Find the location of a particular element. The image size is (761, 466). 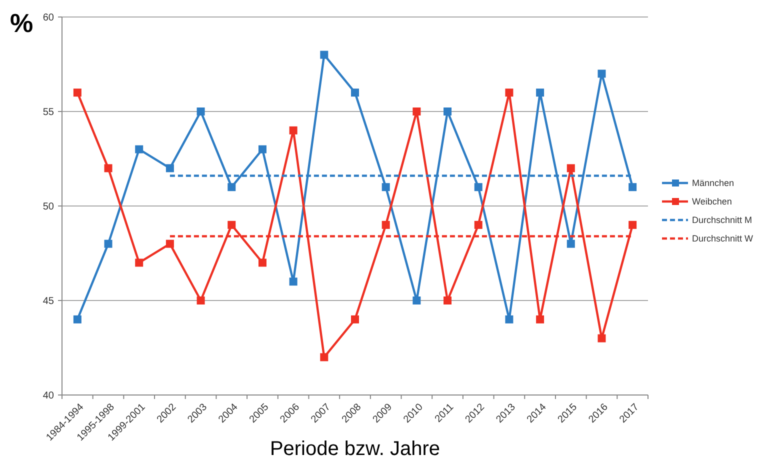

legend-label: Männchen is located at coordinates (713, 183).